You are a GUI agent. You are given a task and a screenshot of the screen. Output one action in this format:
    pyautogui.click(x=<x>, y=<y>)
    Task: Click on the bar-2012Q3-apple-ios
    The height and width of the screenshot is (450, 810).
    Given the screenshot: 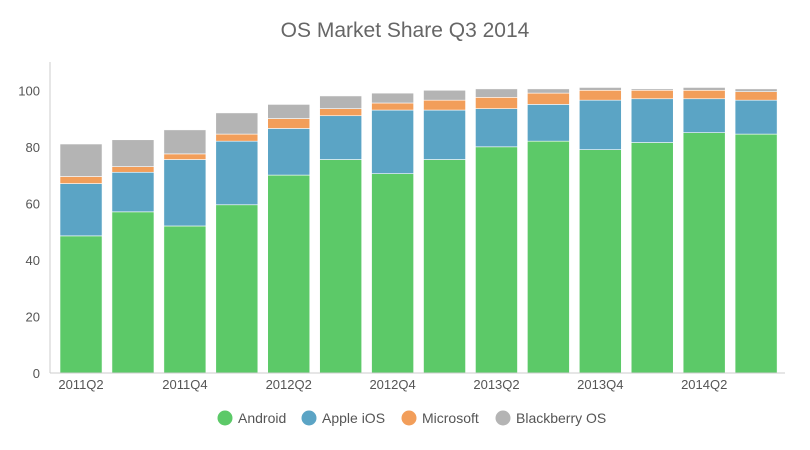 What is the action you would take?
    pyautogui.click(x=341, y=137)
    